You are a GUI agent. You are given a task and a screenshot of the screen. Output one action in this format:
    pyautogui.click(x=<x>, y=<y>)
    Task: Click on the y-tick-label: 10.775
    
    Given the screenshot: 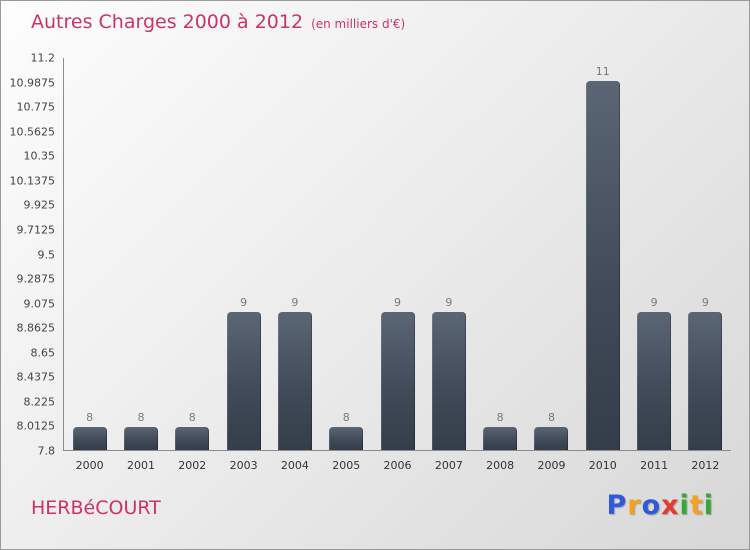 What is the action you would take?
    pyautogui.click(x=36, y=107)
    